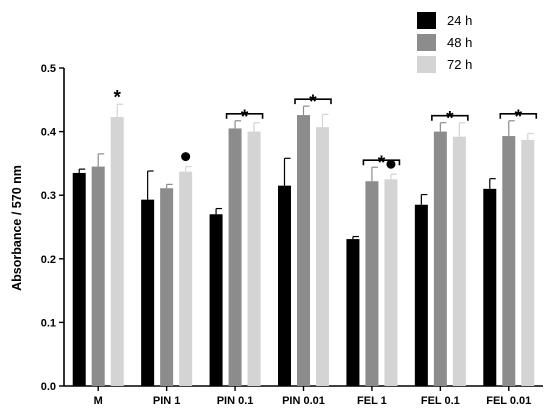 The width and height of the screenshot is (550, 416). Describe the element at coordinates (167, 401) in the screenshot. I see `x-tick-label: PIN 1` at that location.